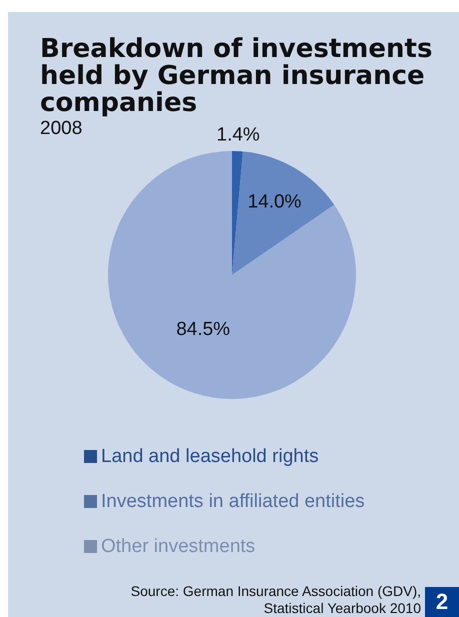  What do you see at coordinates (442, 602) in the screenshot?
I see `text: 2` at bounding box center [442, 602].